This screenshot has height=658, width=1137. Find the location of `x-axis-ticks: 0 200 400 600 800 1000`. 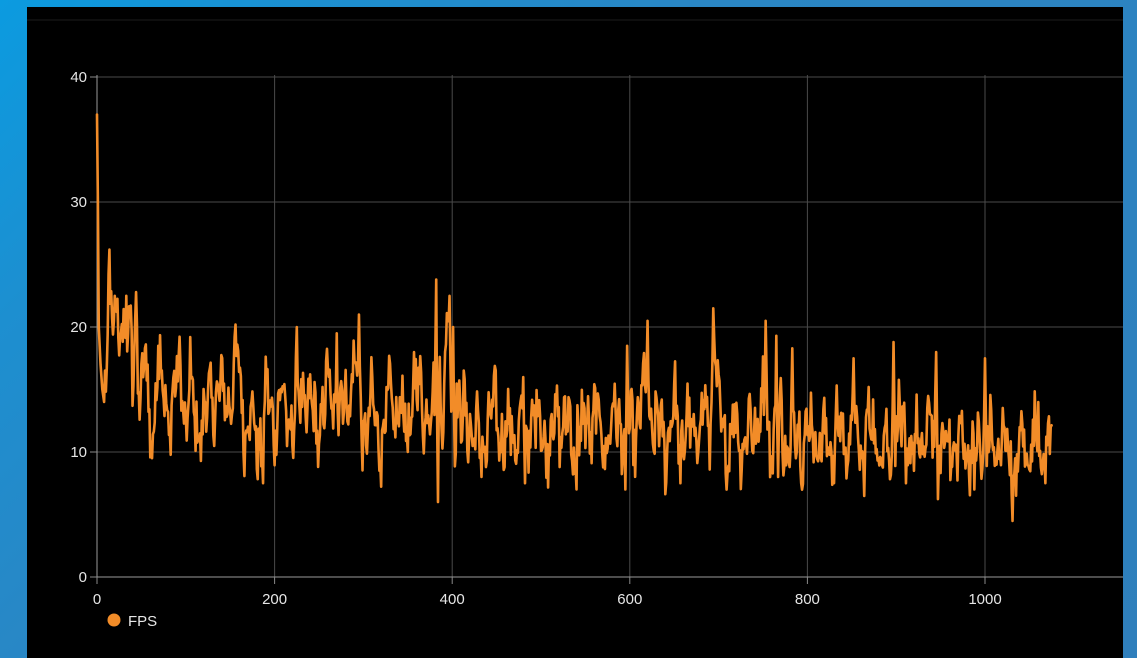

x-axis-ticks: 0 200 400 600 800 1000 is located at coordinates (547, 592).